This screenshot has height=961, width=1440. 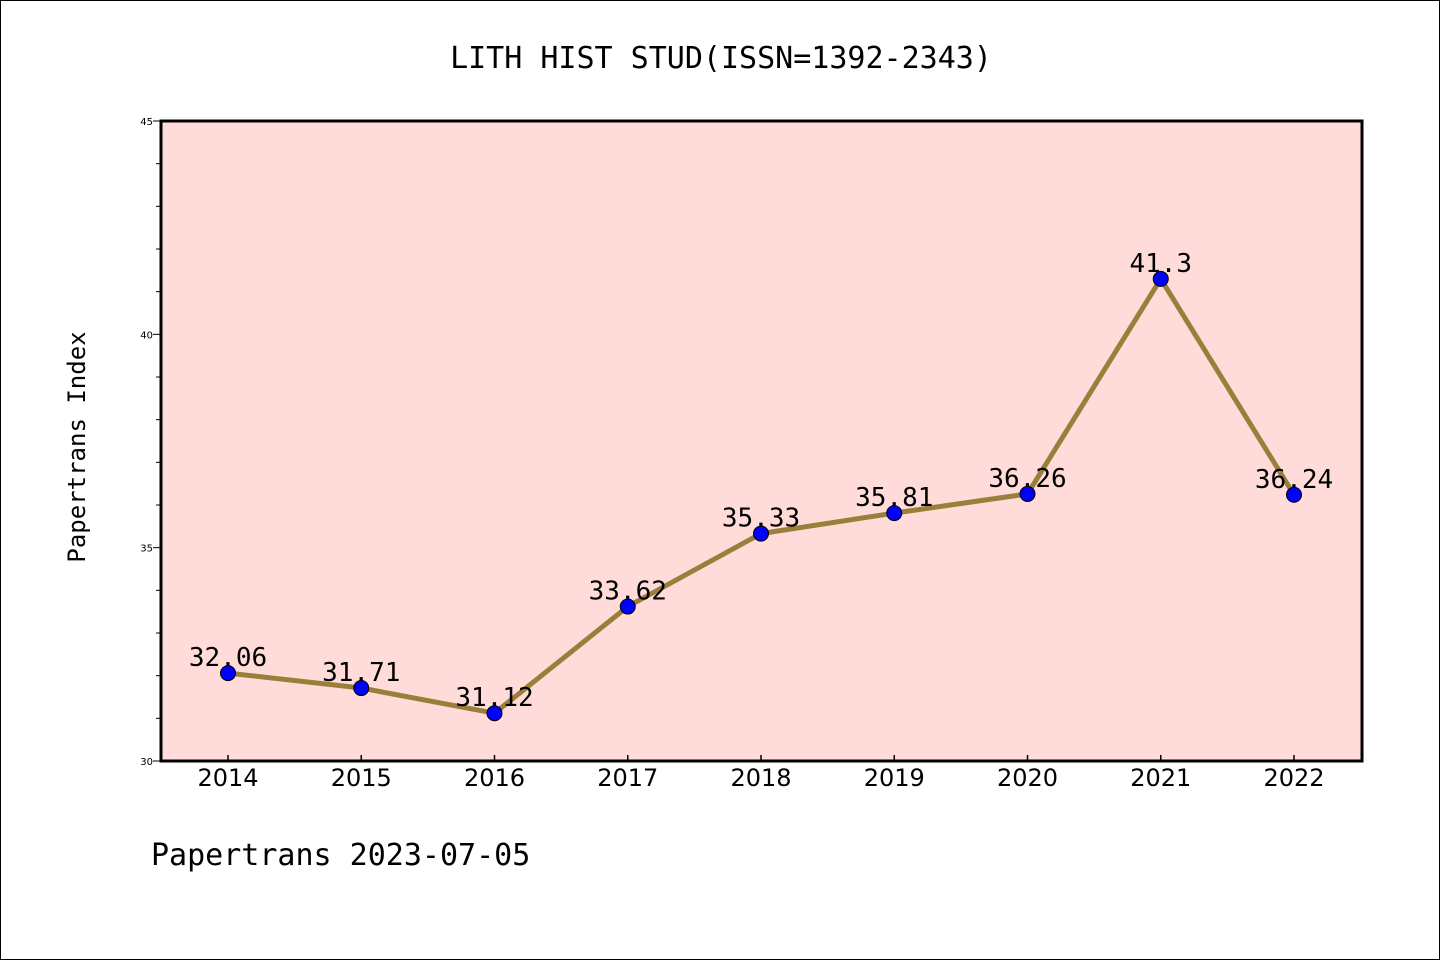 What do you see at coordinates (628, 592) in the screenshot?
I see `data-label: 33.62` at bounding box center [628, 592].